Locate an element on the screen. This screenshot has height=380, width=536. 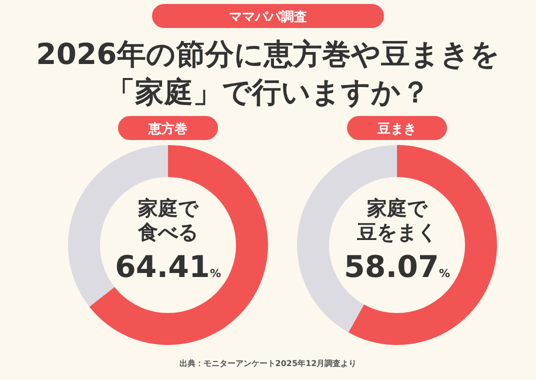
source-note: 出典：モニターアンケート2025年12月調査より is located at coordinates (268, 363).